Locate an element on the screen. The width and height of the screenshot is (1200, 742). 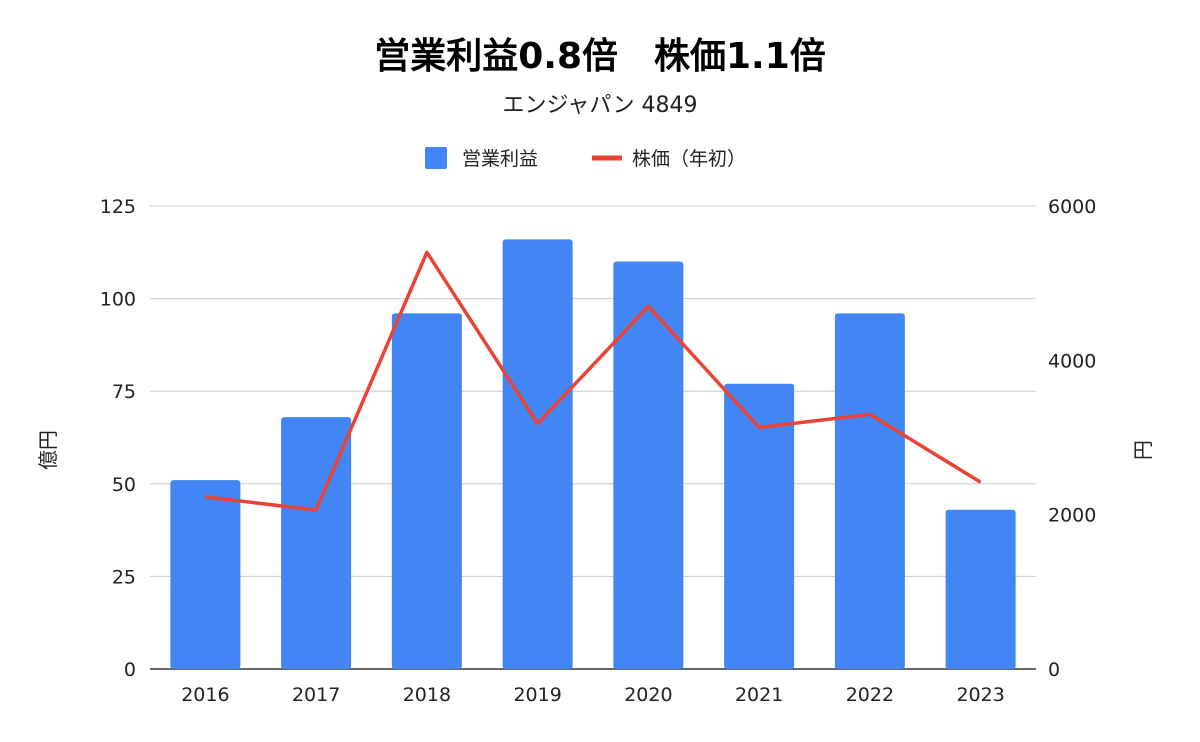
legend-swatch-bar is located at coordinates (436, 158).